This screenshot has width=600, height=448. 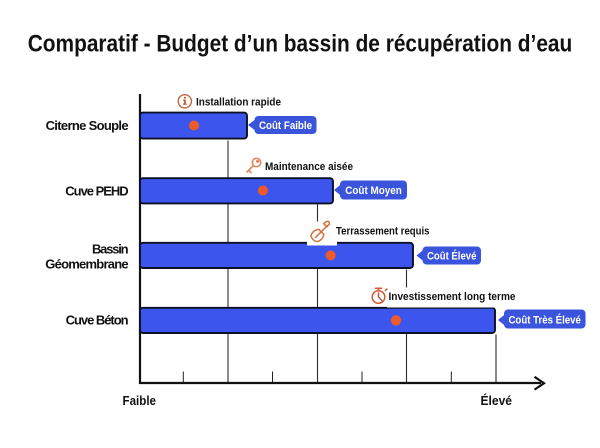 What do you see at coordinates (110, 248) in the screenshot?
I see `svg-text: Bassin` at bounding box center [110, 248].